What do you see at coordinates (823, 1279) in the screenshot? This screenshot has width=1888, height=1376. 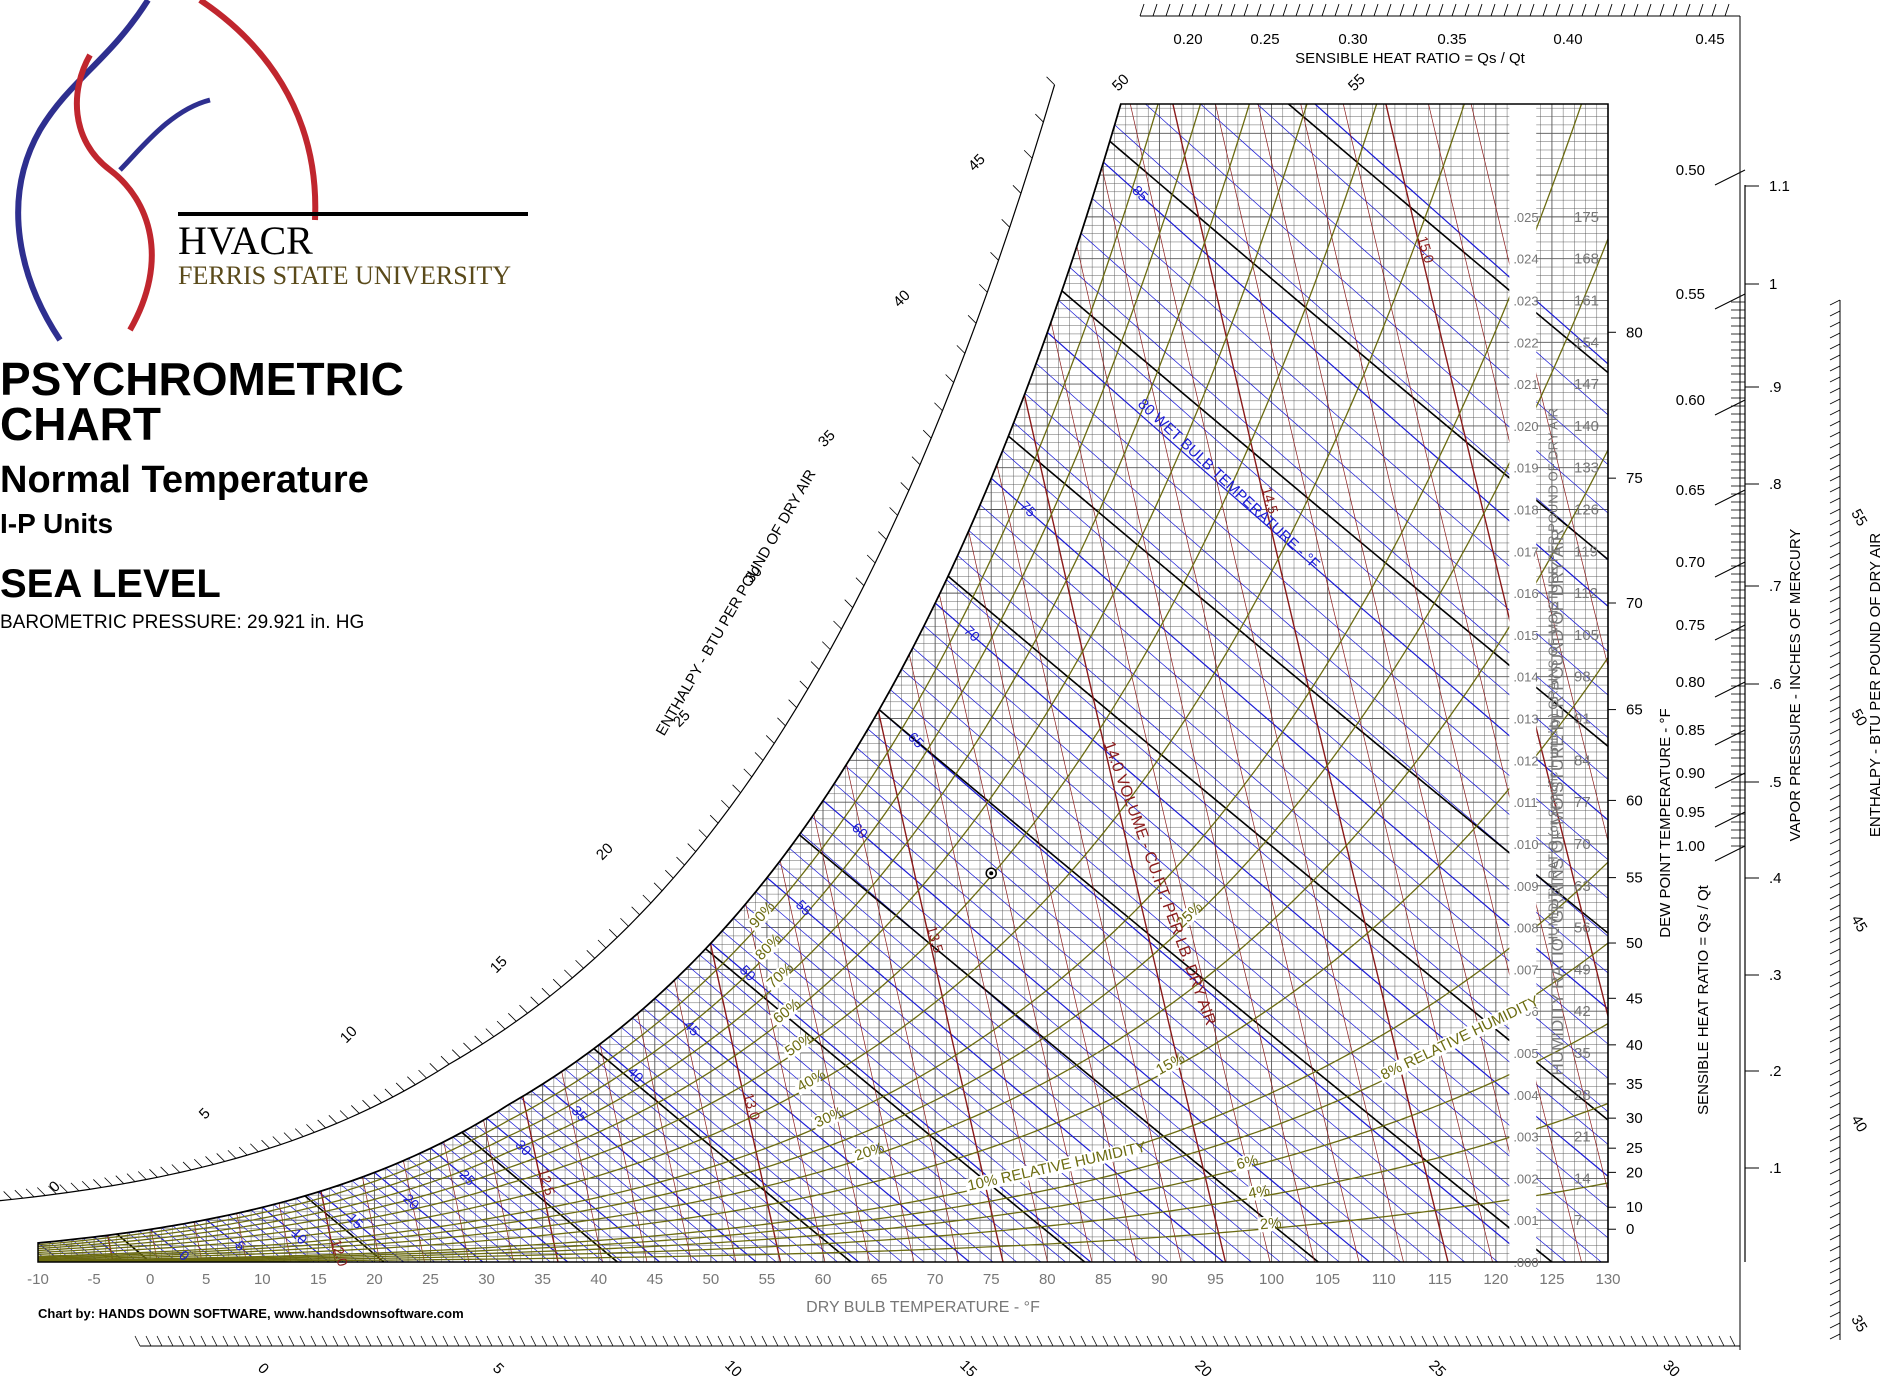 I see `x-tick-label: 60` at bounding box center [823, 1279].